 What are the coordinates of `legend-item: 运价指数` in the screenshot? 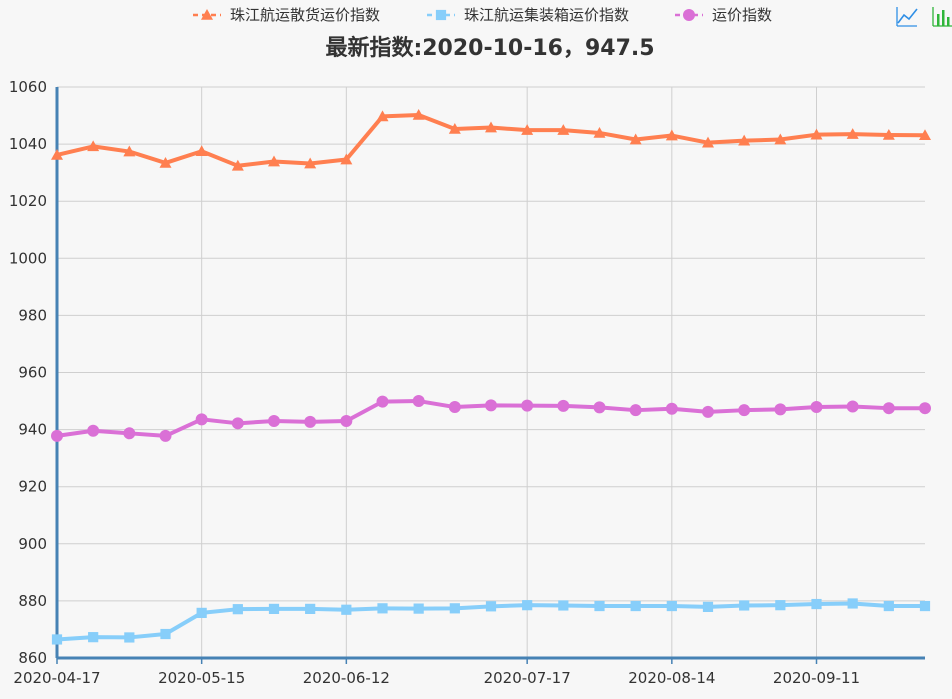 It's located at (723, 15).